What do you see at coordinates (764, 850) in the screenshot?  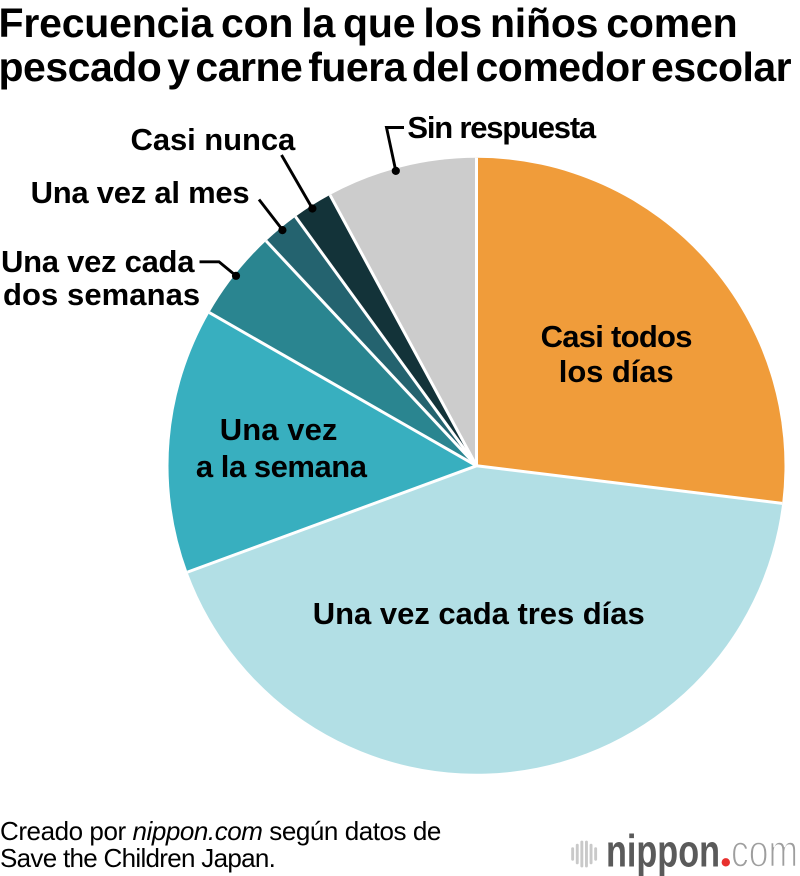 I see `svg-text: com` at bounding box center [764, 850].